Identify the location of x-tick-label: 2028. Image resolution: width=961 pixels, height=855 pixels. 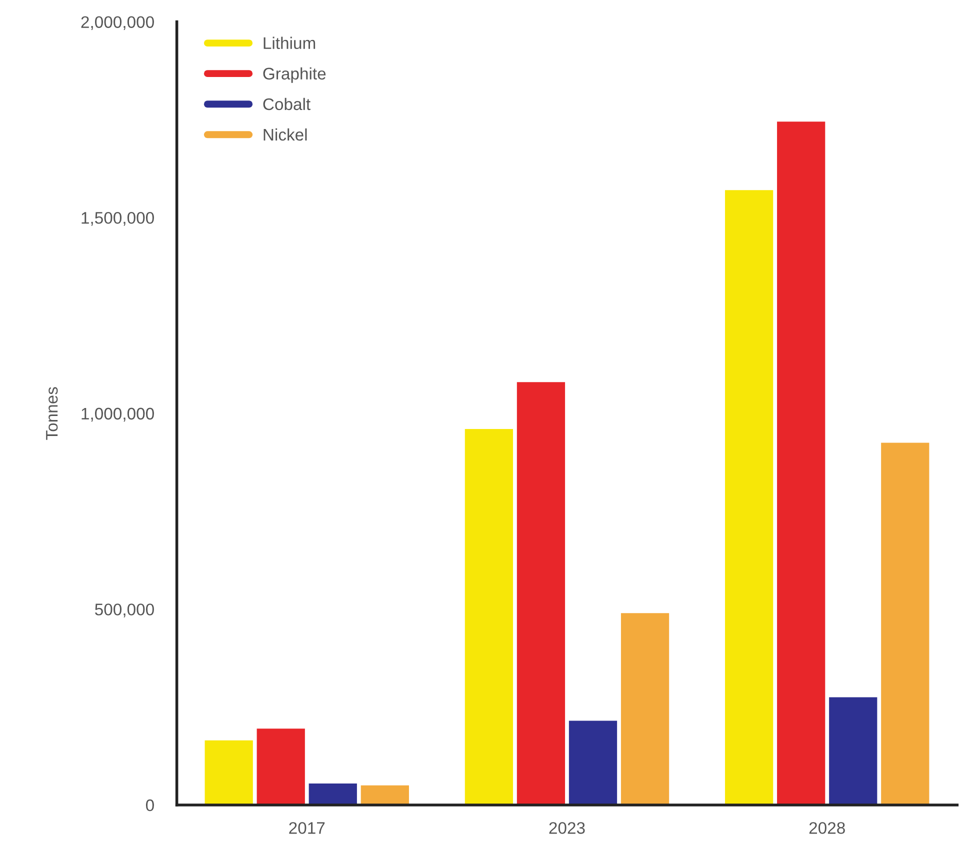
(827, 828).